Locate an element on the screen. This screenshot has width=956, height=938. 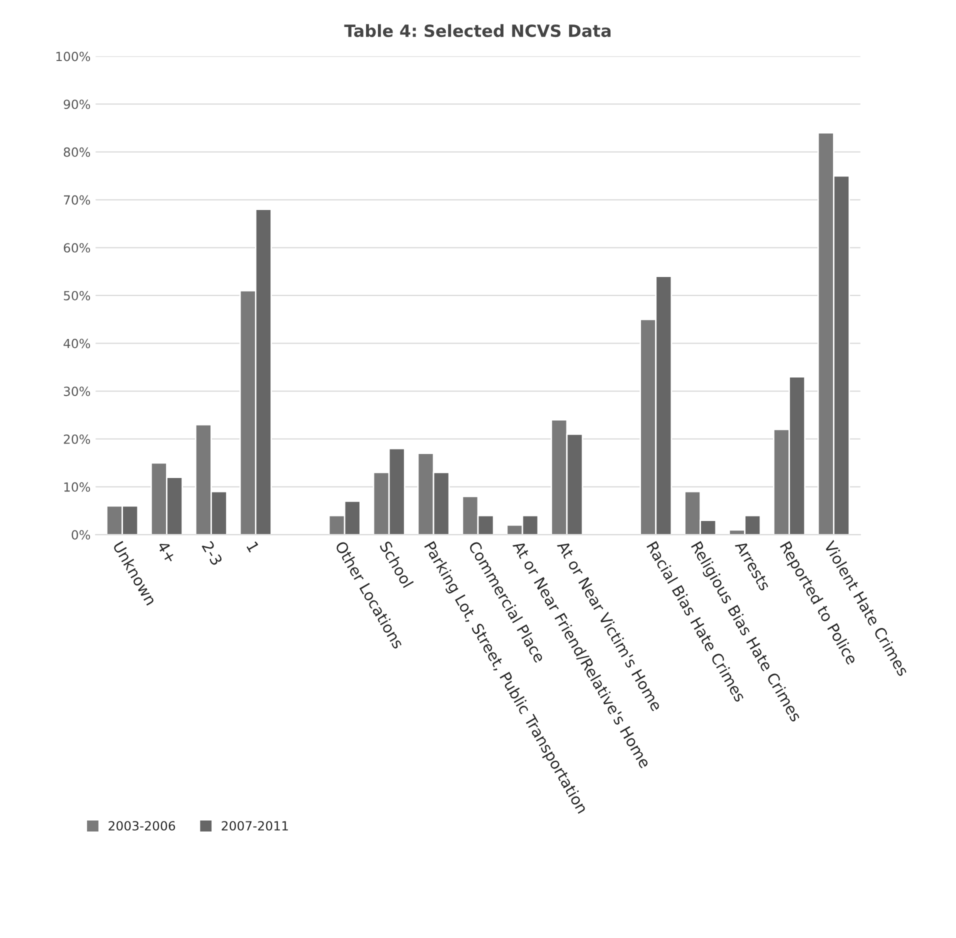
y-tick-label: 30% is located at coordinates (77, 391).